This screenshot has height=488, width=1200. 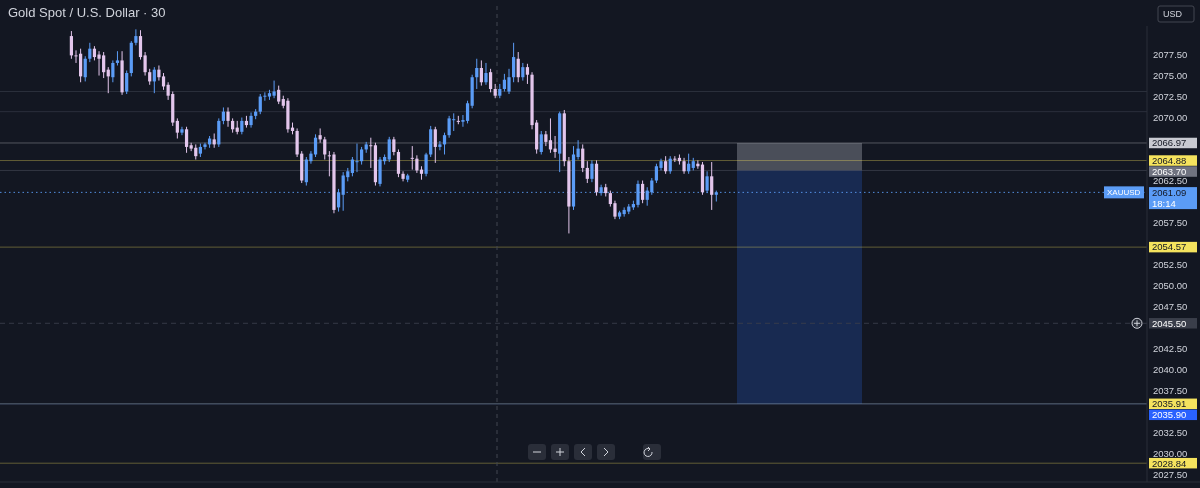 What do you see at coordinates (1170, 180) in the screenshot?
I see `y-tick-label: 2062.50` at bounding box center [1170, 180].